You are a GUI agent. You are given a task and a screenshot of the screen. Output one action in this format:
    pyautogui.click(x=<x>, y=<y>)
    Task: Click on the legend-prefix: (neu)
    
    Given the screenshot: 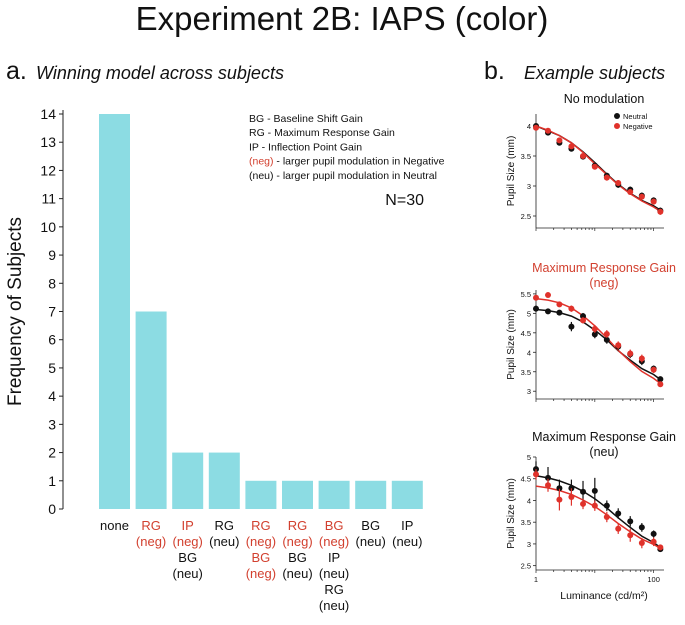 What is the action you would take?
    pyautogui.click(x=261, y=176)
    